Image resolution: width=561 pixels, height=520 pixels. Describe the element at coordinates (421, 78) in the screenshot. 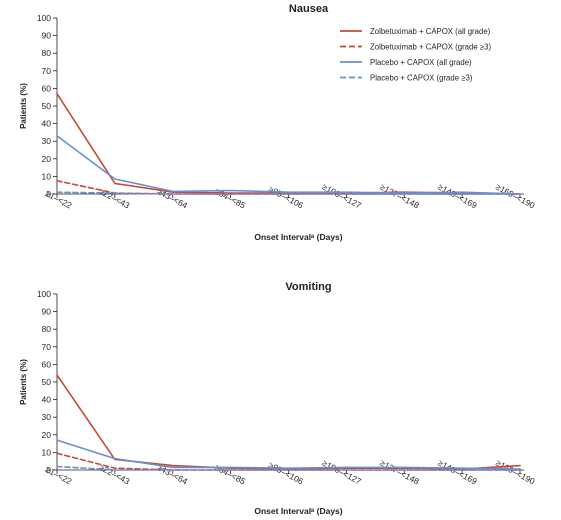

I see `legend-label: Placebo + CAPOX (grade ≥3)` at that location.